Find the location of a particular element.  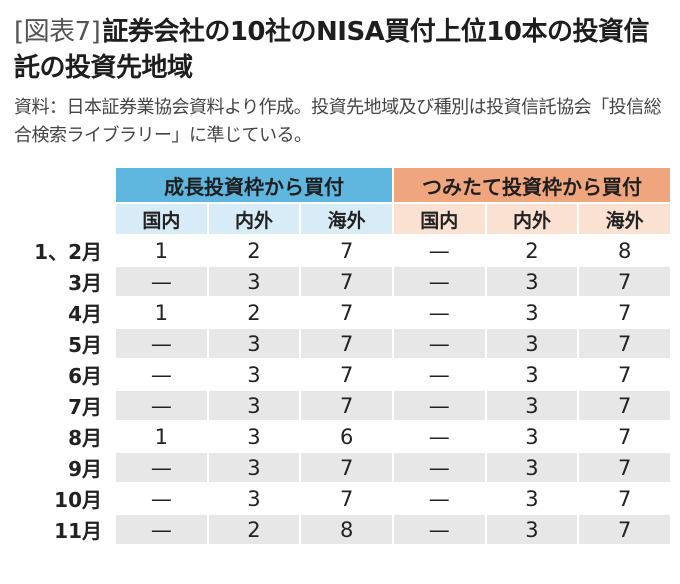

table-row: 4月 1 2 7—3 7 is located at coordinates (340, 312).